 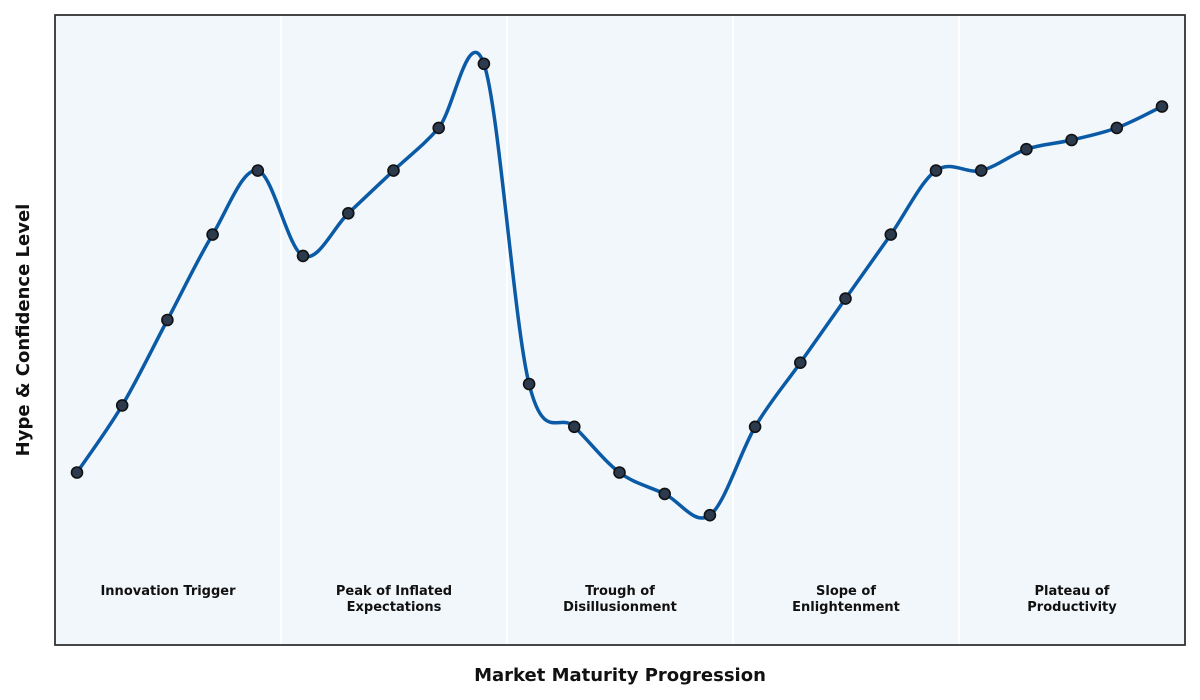 What do you see at coordinates (394, 591) in the screenshot?
I see `phase-label-line: Peak of Inflated` at bounding box center [394, 591].